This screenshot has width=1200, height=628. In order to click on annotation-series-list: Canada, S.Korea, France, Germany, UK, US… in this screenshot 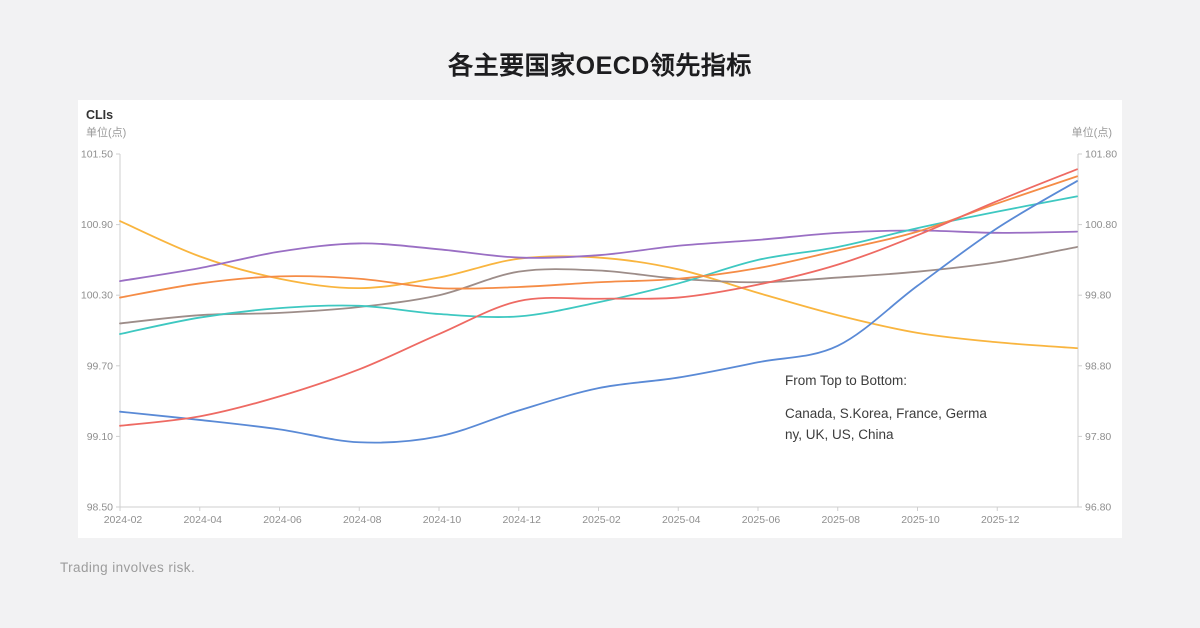, I will do `click(886, 424)`.